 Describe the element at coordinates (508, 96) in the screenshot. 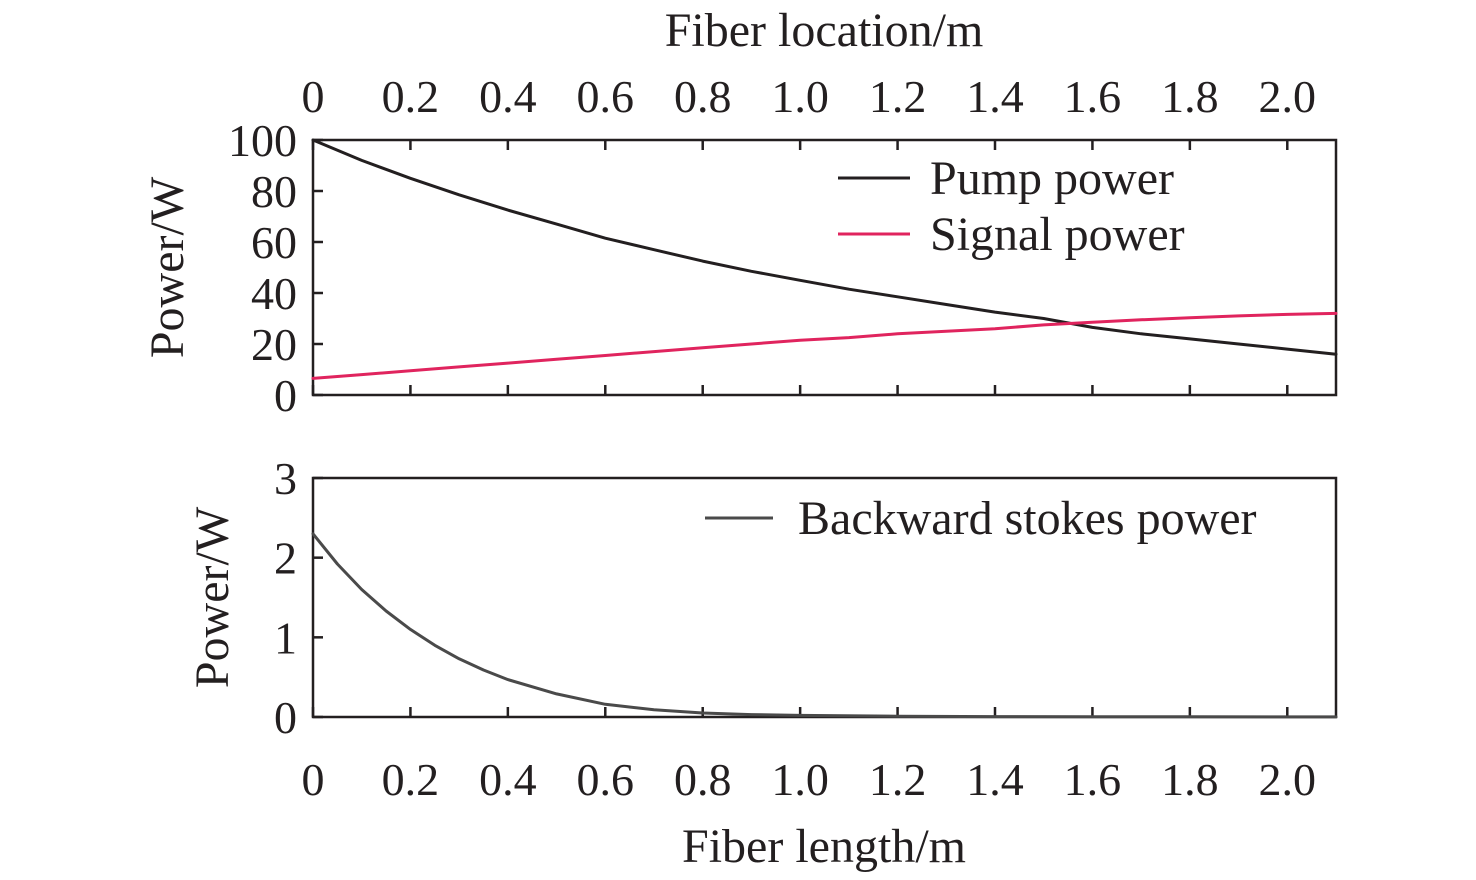

I see `top-x-tick-label: 0.4` at that location.